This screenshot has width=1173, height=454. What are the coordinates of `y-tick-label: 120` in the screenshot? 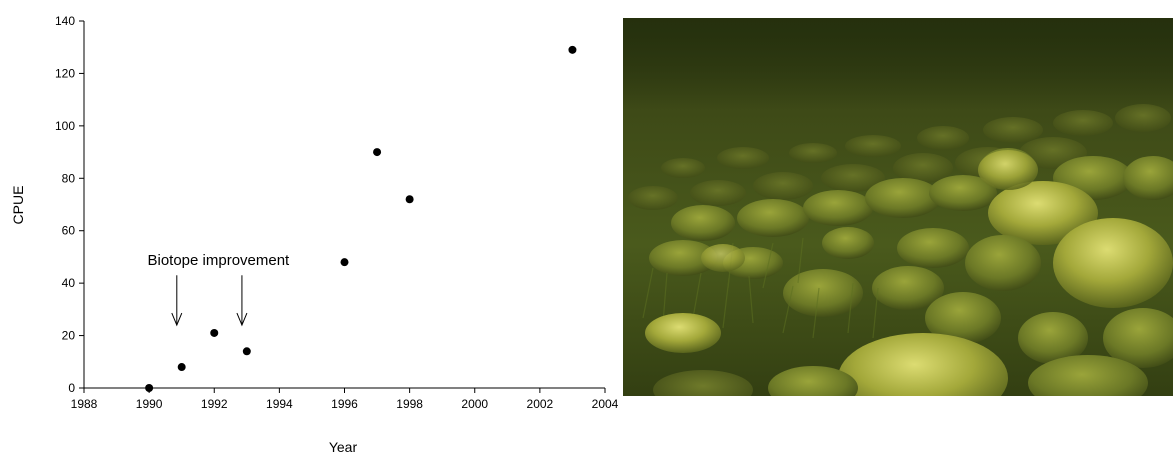 It's located at (65, 73).